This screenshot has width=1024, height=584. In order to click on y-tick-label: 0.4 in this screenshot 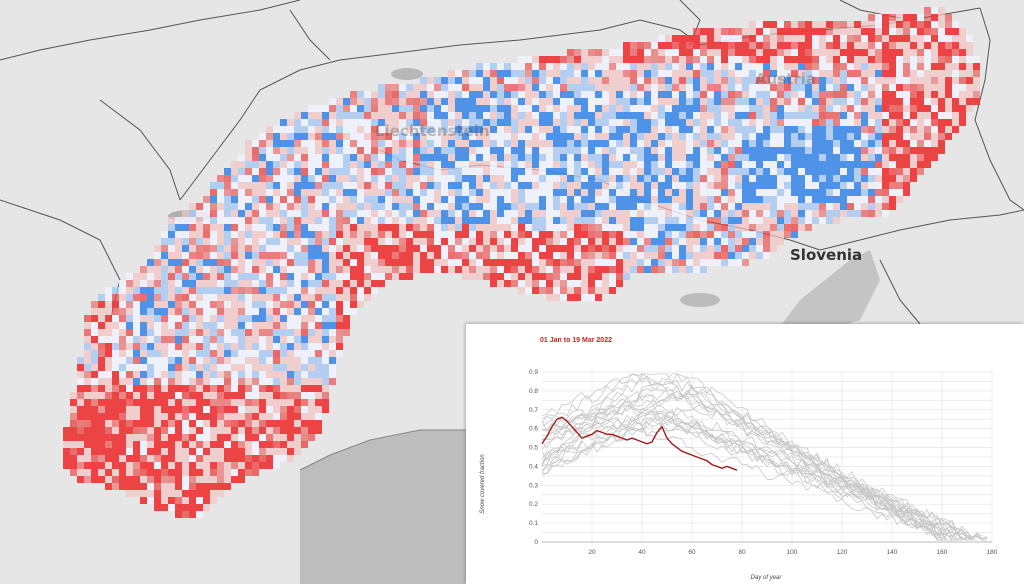, I will do `click(533, 466)`.